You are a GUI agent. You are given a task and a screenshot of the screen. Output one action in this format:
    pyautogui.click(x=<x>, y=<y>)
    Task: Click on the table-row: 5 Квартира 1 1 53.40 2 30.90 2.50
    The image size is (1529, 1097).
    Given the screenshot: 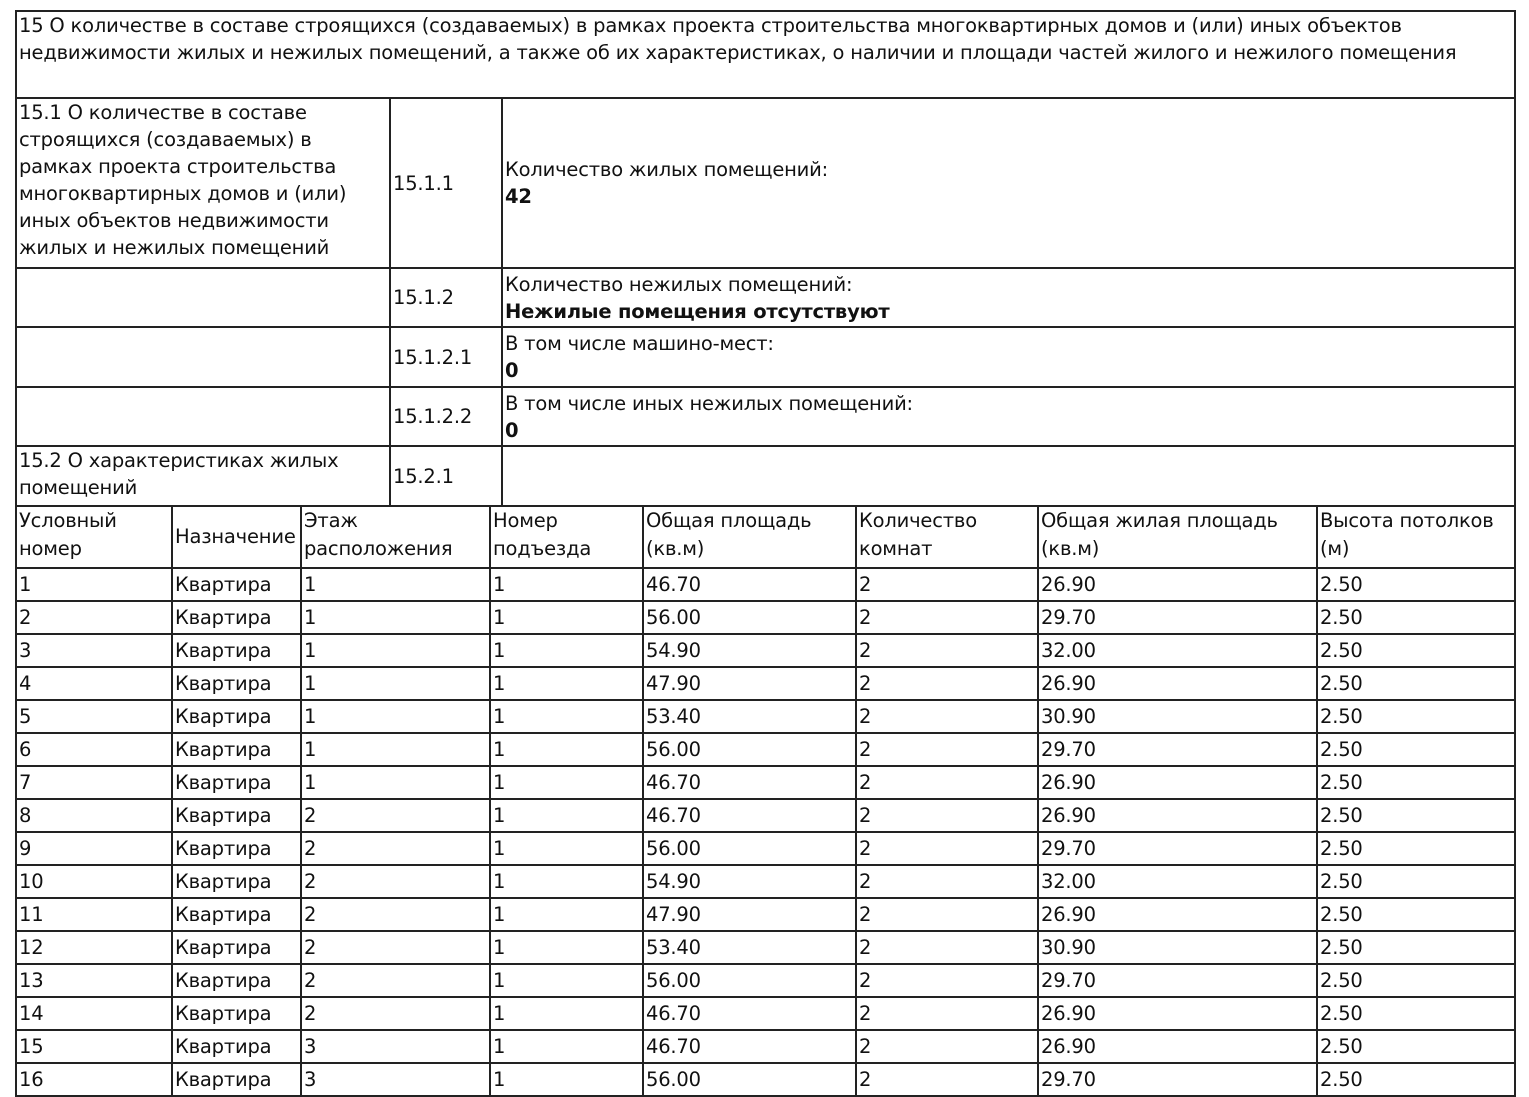 What is the action you would take?
    pyautogui.click(x=765, y=716)
    